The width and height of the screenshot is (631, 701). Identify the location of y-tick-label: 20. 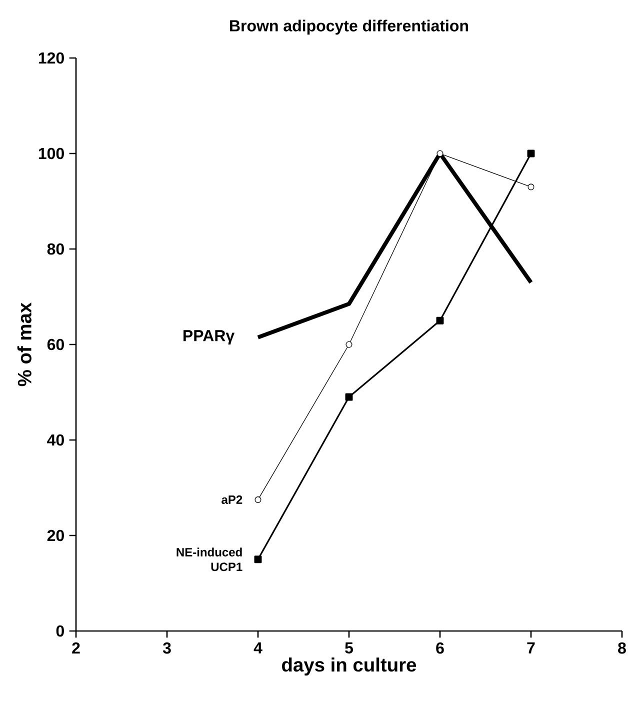
(55, 536).